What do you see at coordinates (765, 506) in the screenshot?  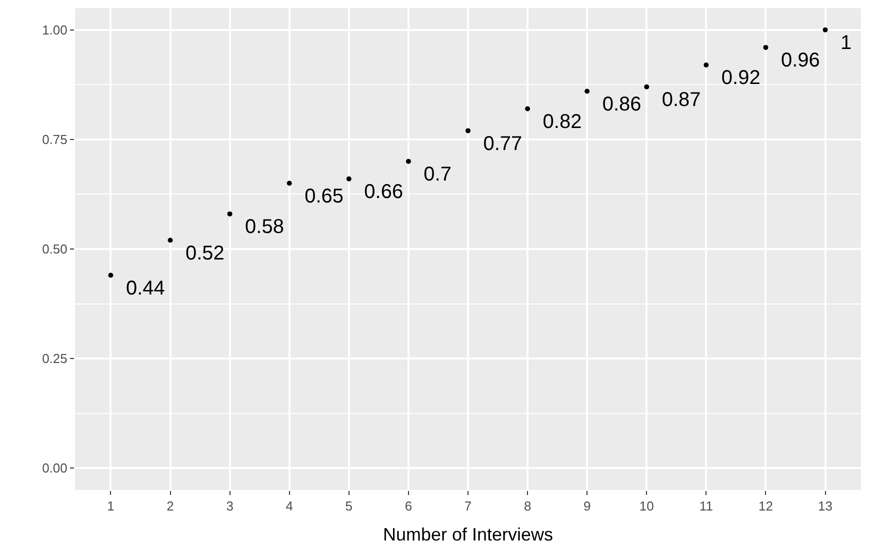 I see `x-tick-label: 12` at bounding box center [765, 506].